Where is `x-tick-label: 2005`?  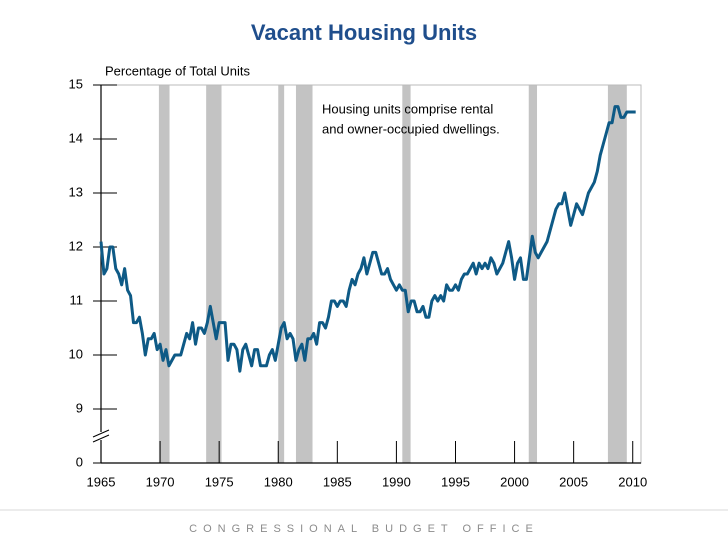 x-tick-label: 2005 is located at coordinates (573, 481).